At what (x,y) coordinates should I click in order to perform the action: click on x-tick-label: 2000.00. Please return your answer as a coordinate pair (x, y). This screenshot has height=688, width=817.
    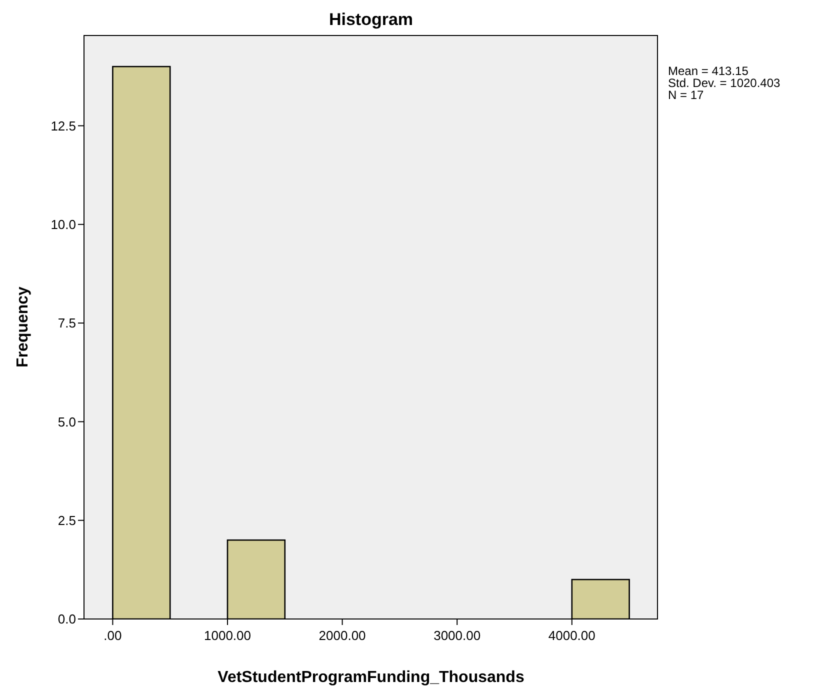
    Looking at the image, I should click on (342, 636).